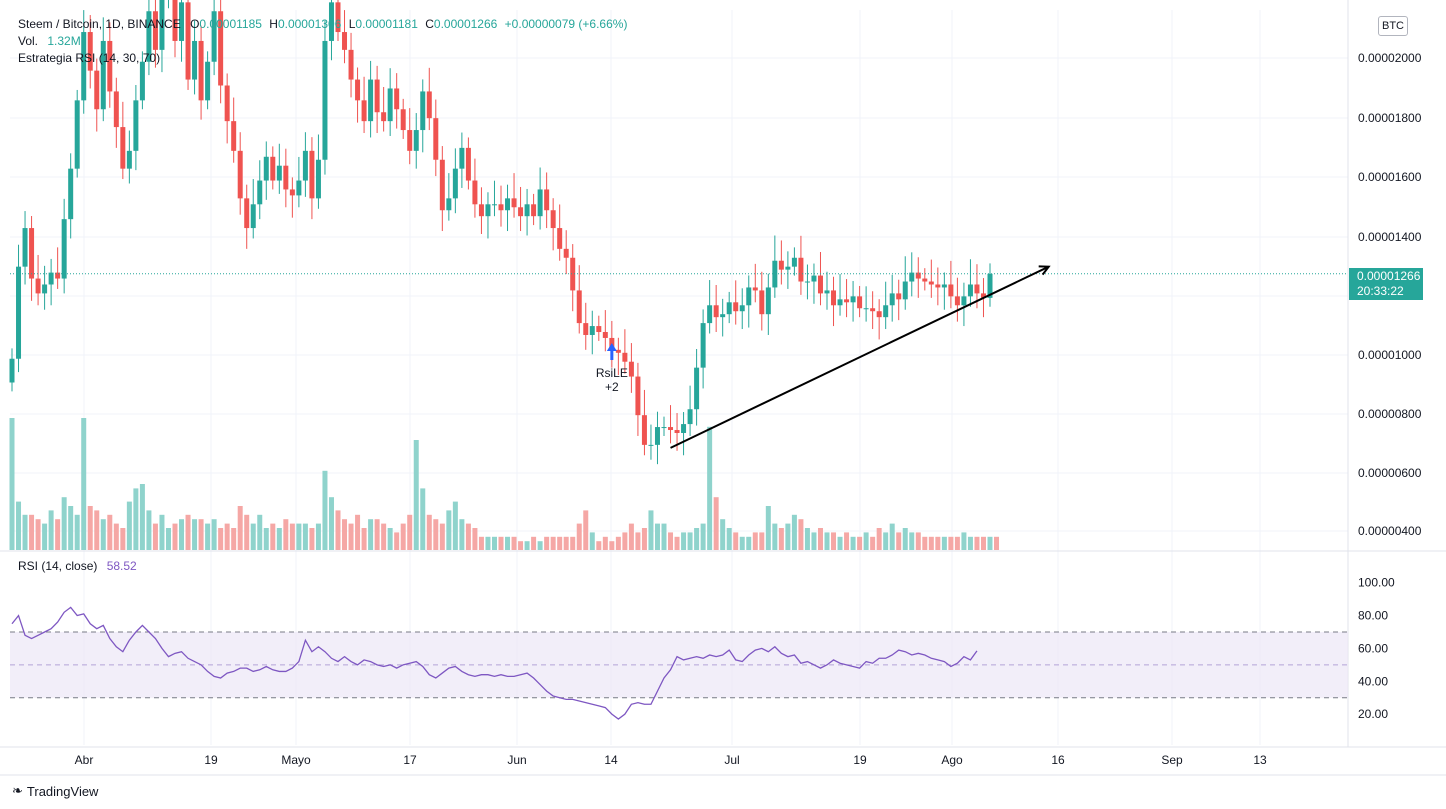  What do you see at coordinates (860, 760) in the screenshot?
I see `time-axis-label: 19` at bounding box center [860, 760].